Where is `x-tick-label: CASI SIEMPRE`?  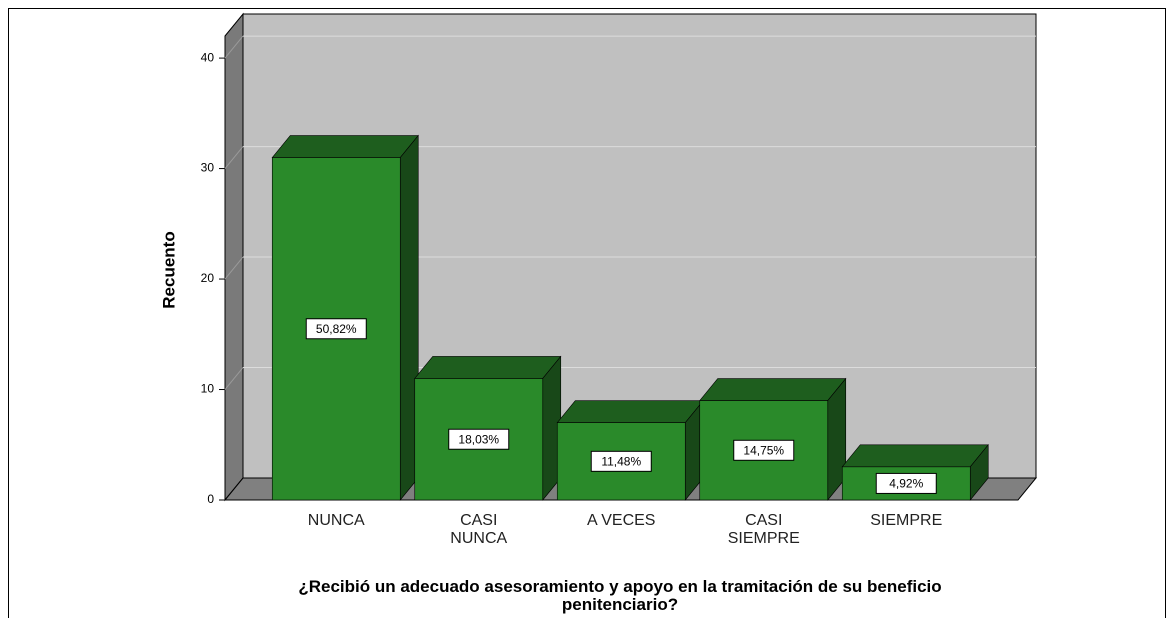 x-tick-label: CASI SIEMPRE is located at coordinates (763, 529).